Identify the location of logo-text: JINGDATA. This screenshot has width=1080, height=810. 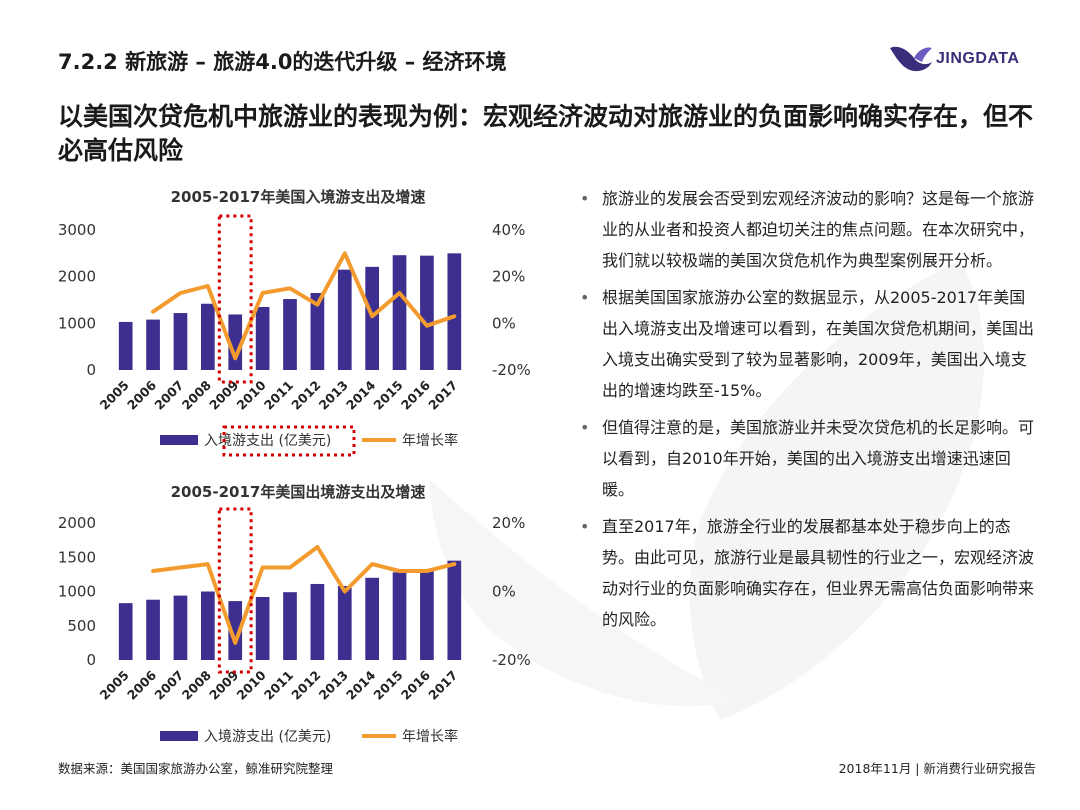
(978, 58).